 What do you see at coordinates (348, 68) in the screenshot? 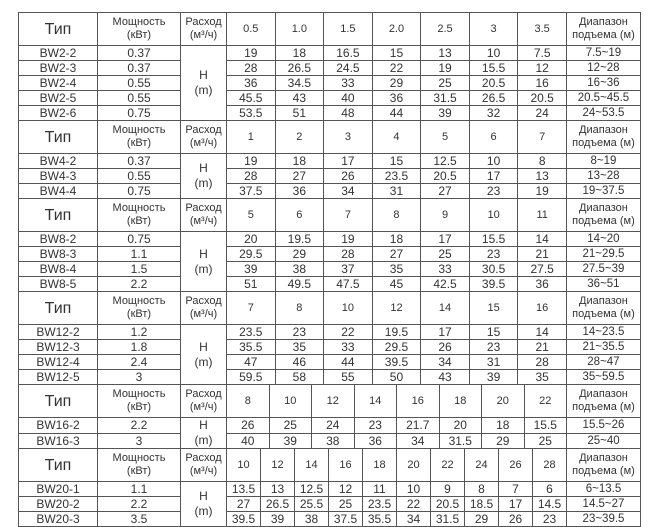
I see `head-value-cell: 24.5` at bounding box center [348, 68].